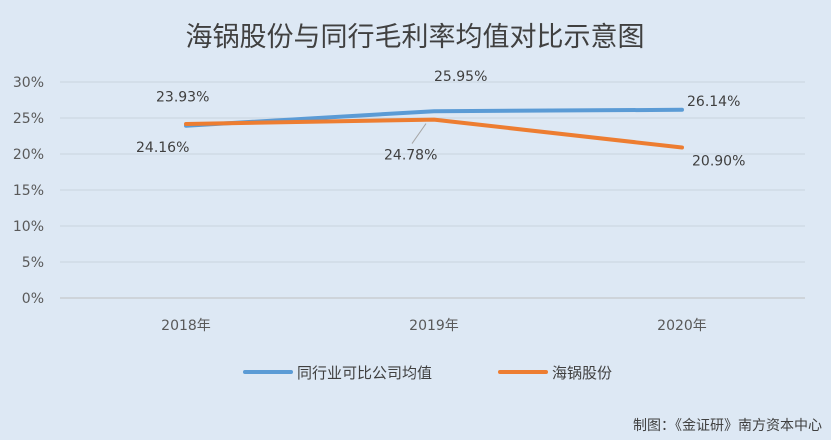  I want to click on legend: 同行业可比公司均值 海锅股份, so click(427, 373).